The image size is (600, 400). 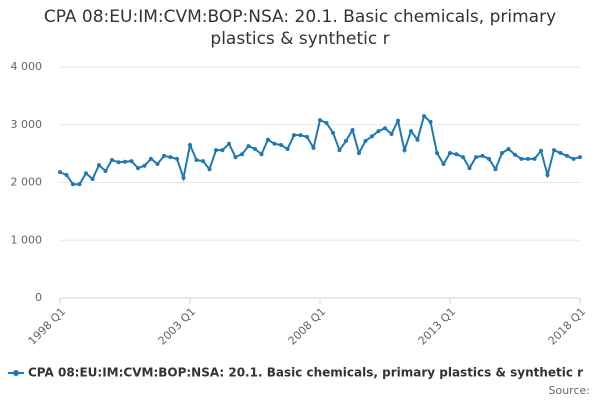 I want to click on y-tick-label: 3 000, so click(x=27, y=124).